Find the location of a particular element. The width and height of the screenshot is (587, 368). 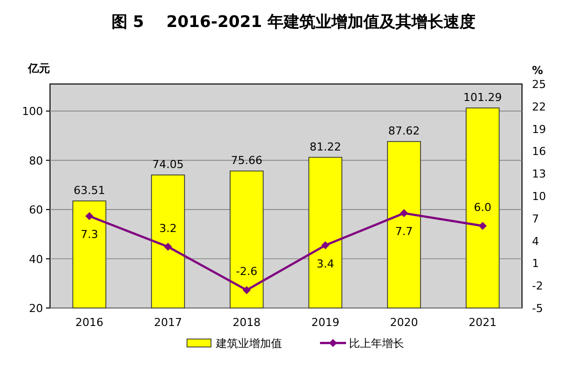

x-tick-label: 2017 is located at coordinates (168, 322).